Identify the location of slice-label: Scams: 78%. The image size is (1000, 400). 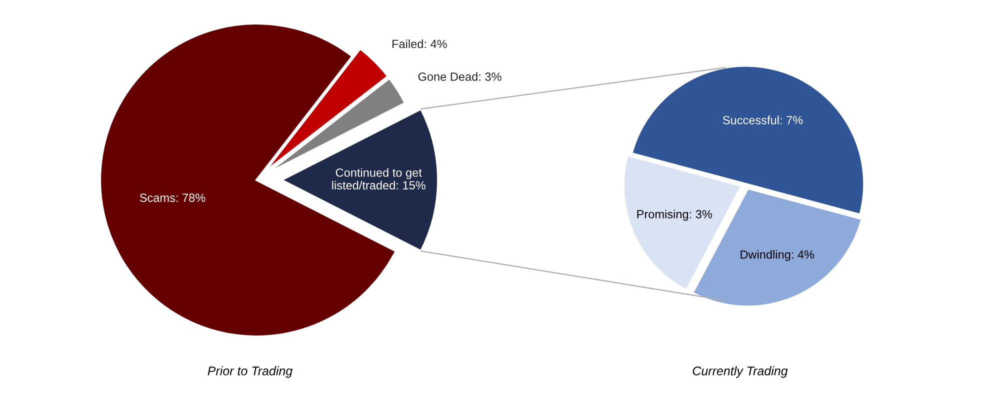
(173, 198).